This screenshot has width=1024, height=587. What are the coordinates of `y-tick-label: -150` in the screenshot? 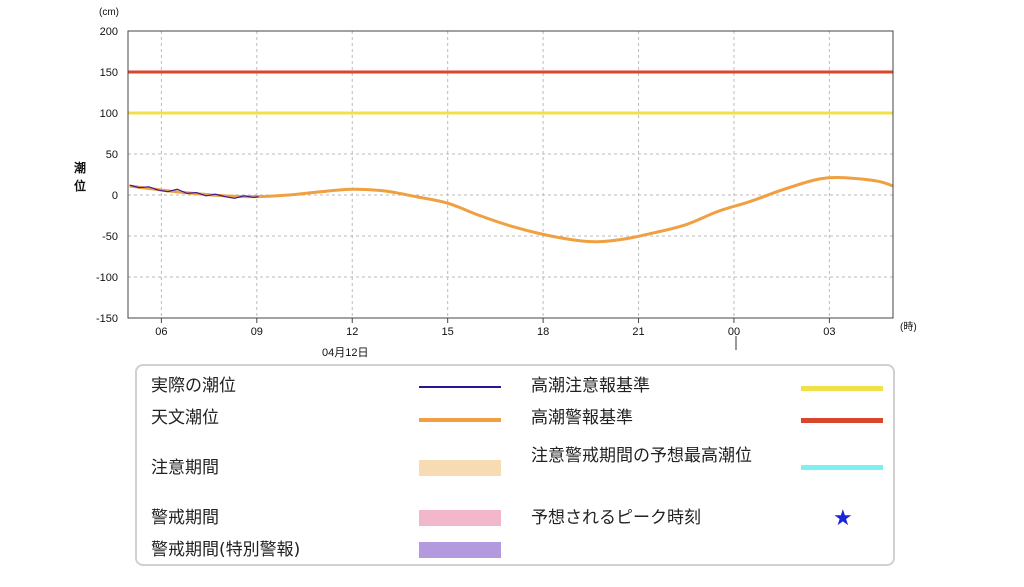 It's located at (107, 319).